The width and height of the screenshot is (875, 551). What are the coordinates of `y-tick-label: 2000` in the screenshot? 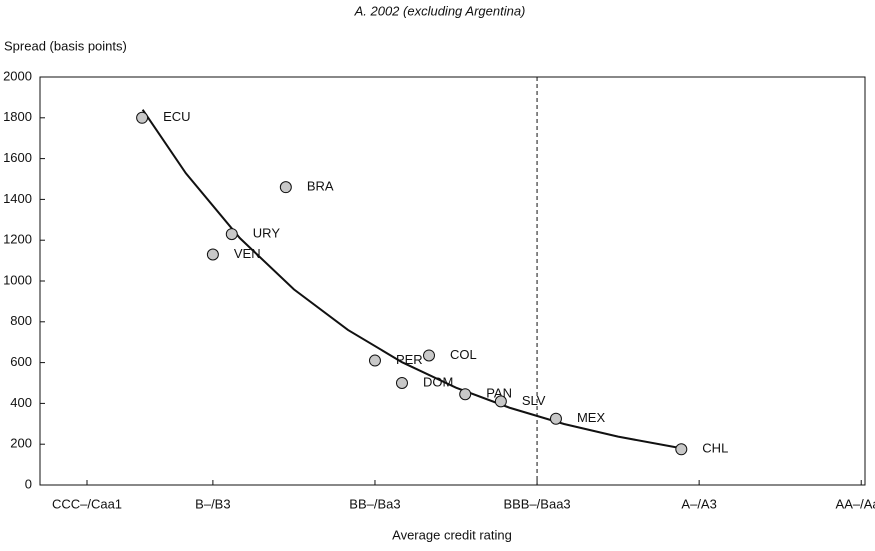 It's located at (17, 75).